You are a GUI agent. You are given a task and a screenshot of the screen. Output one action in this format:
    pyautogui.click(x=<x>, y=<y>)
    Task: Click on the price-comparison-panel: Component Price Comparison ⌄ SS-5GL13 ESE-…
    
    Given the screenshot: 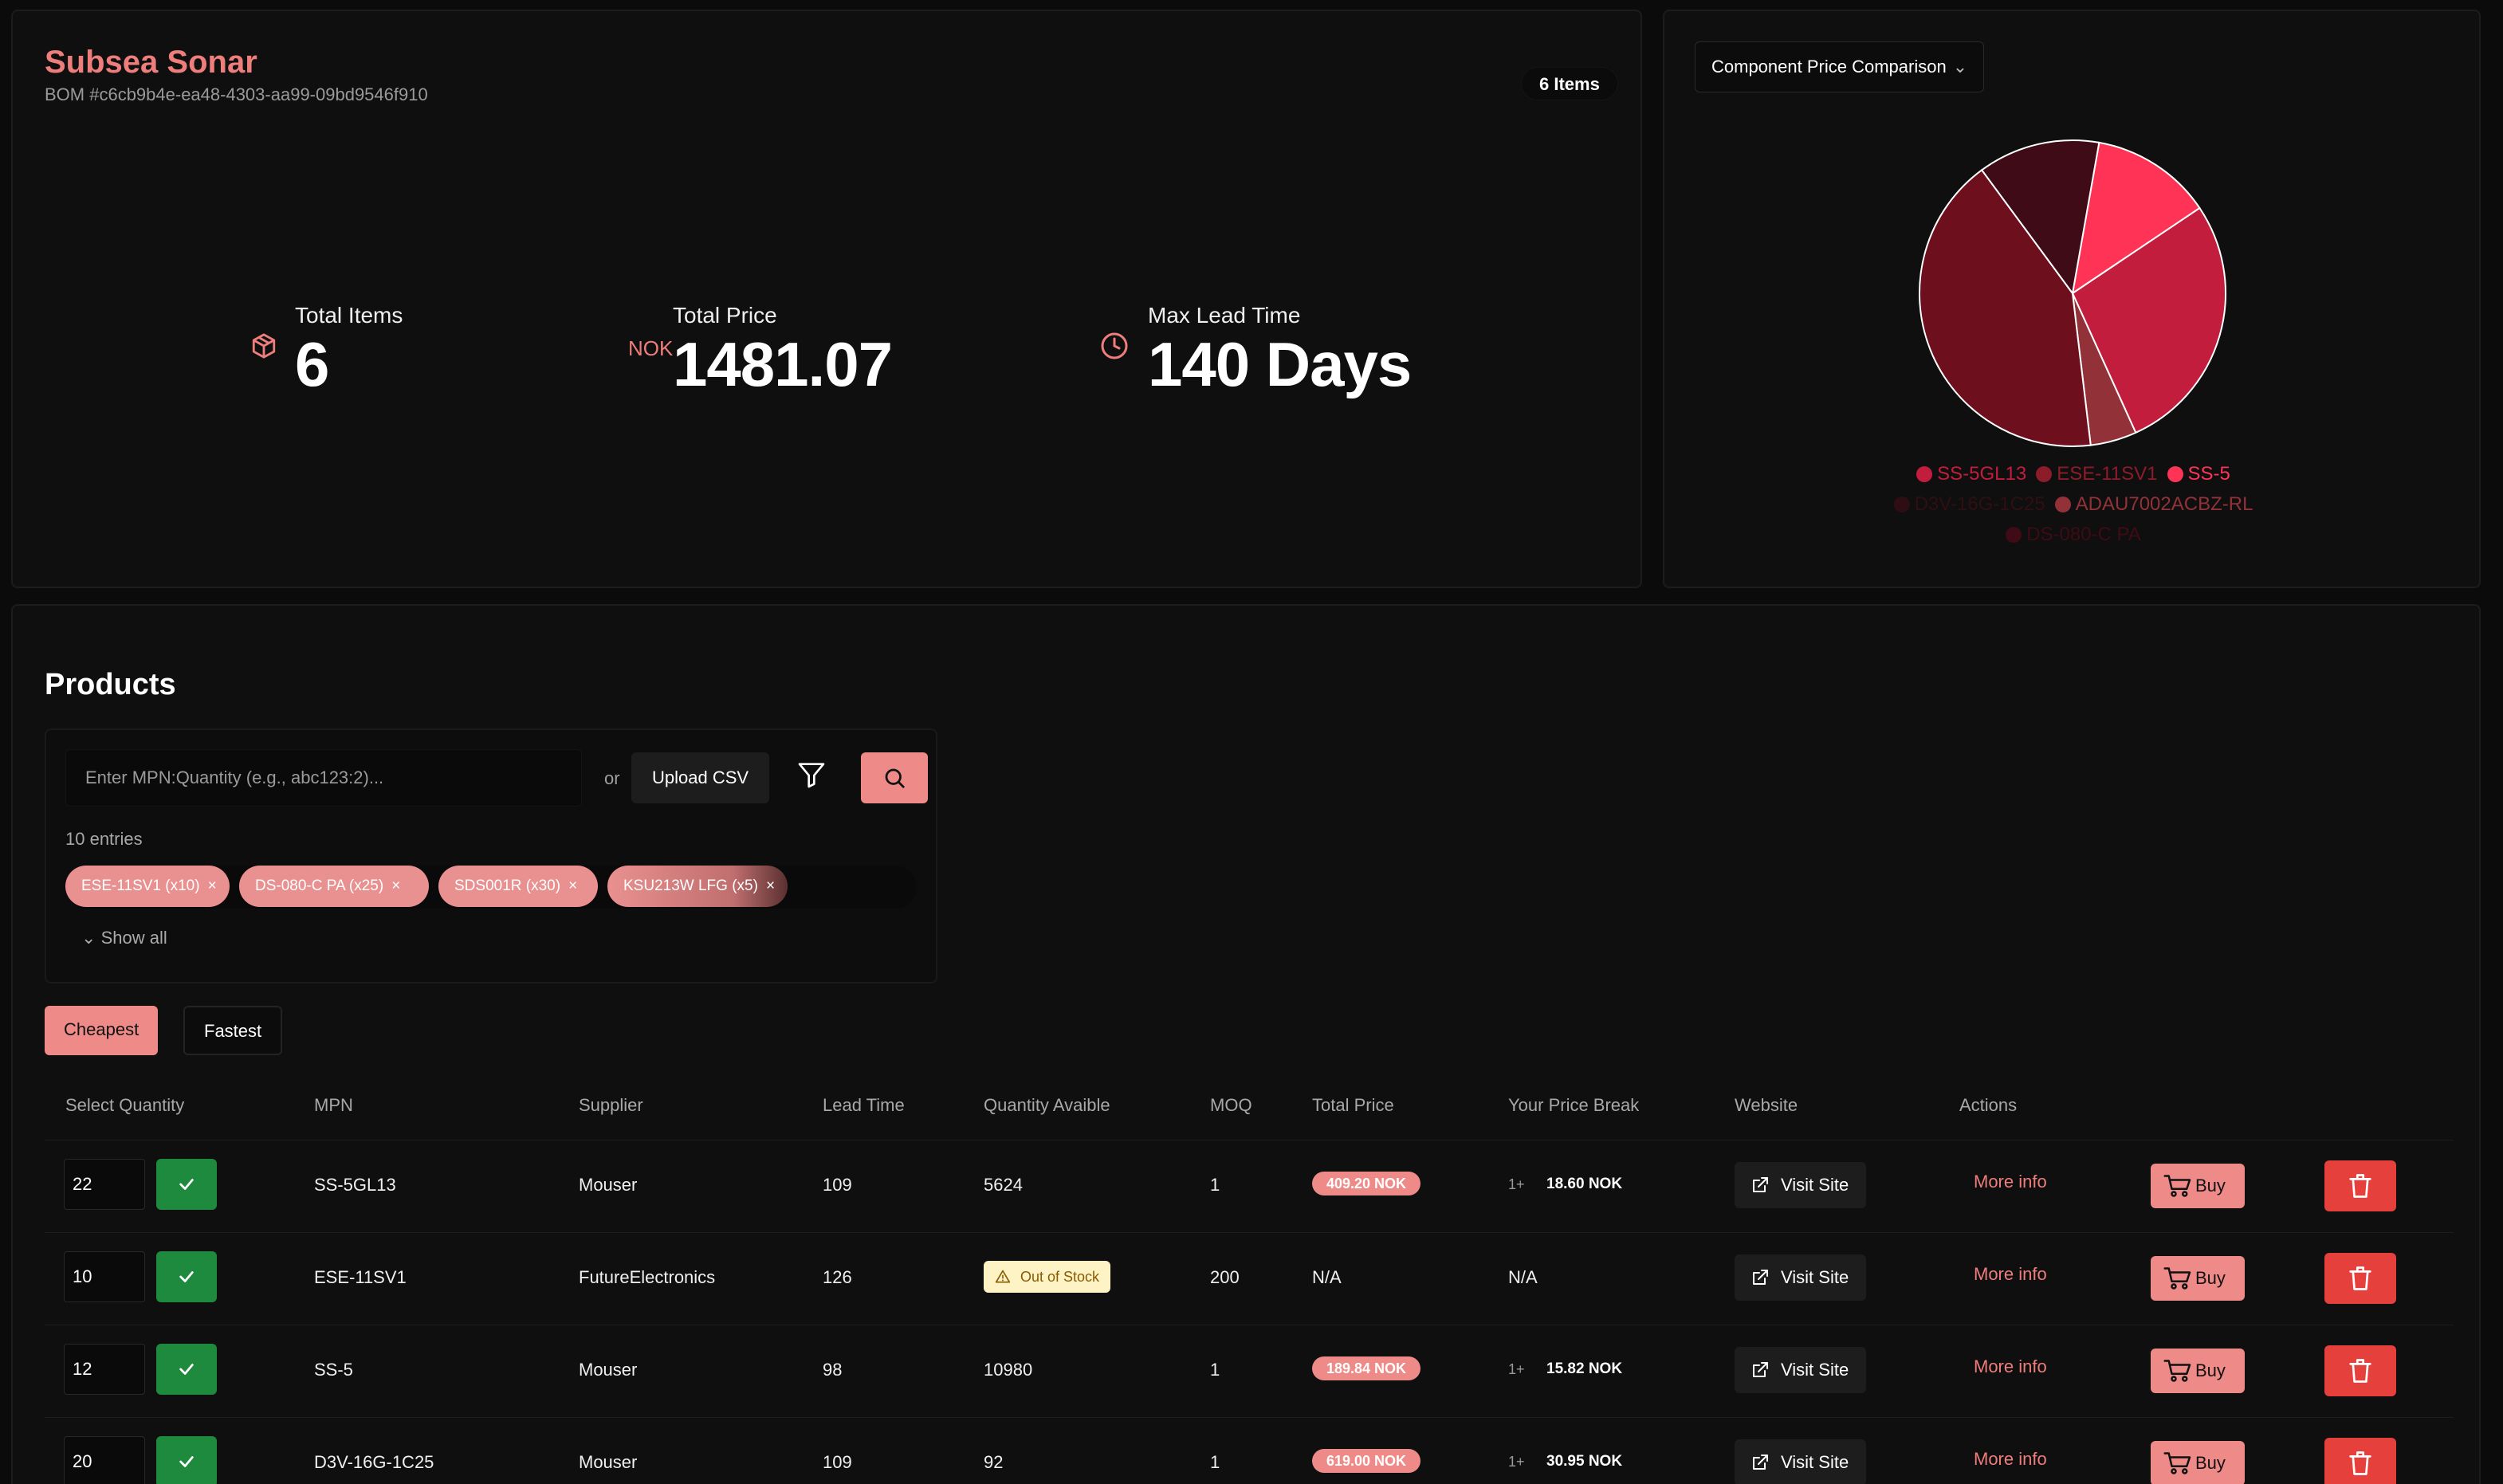 What is the action you would take?
    pyautogui.click(x=2072, y=299)
    